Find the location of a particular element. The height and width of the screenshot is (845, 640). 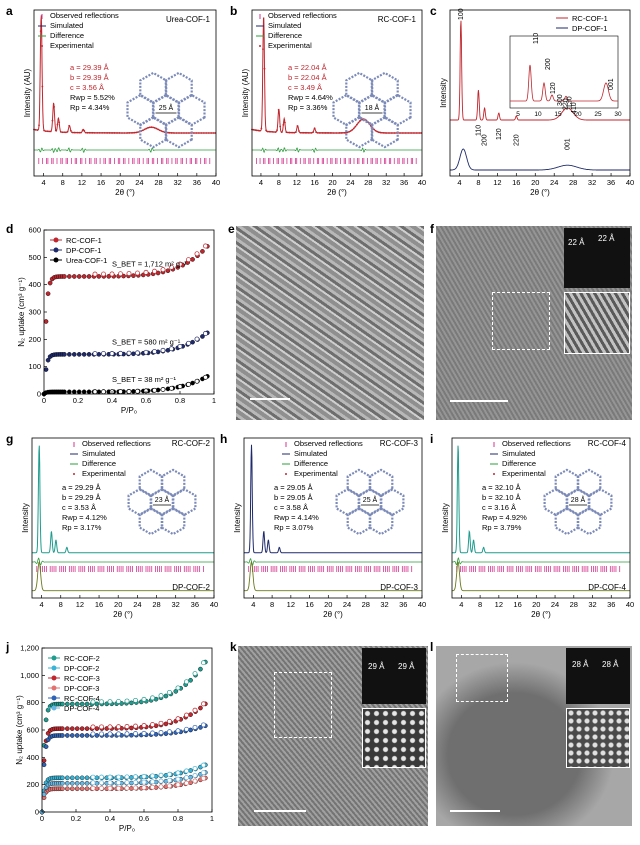

legend-label: DP-COF-1 is located at coordinates (589, 28).